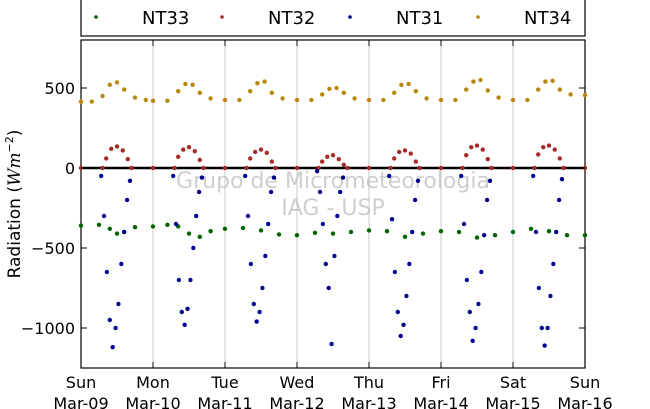  I want to click on legend-label: NT31, so click(419, 18).